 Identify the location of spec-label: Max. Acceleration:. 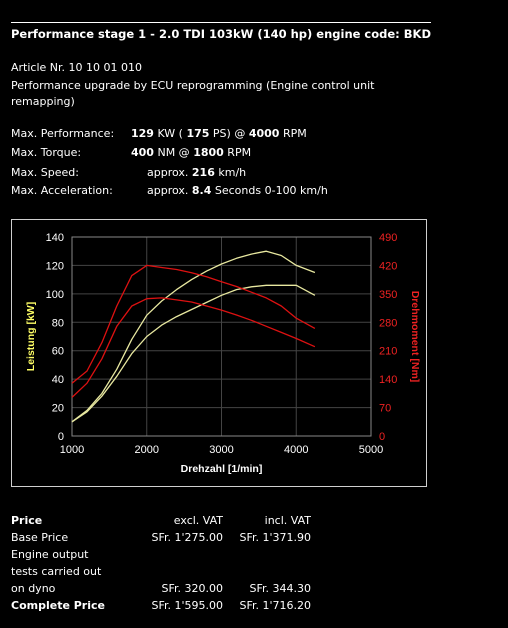
(62, 190).